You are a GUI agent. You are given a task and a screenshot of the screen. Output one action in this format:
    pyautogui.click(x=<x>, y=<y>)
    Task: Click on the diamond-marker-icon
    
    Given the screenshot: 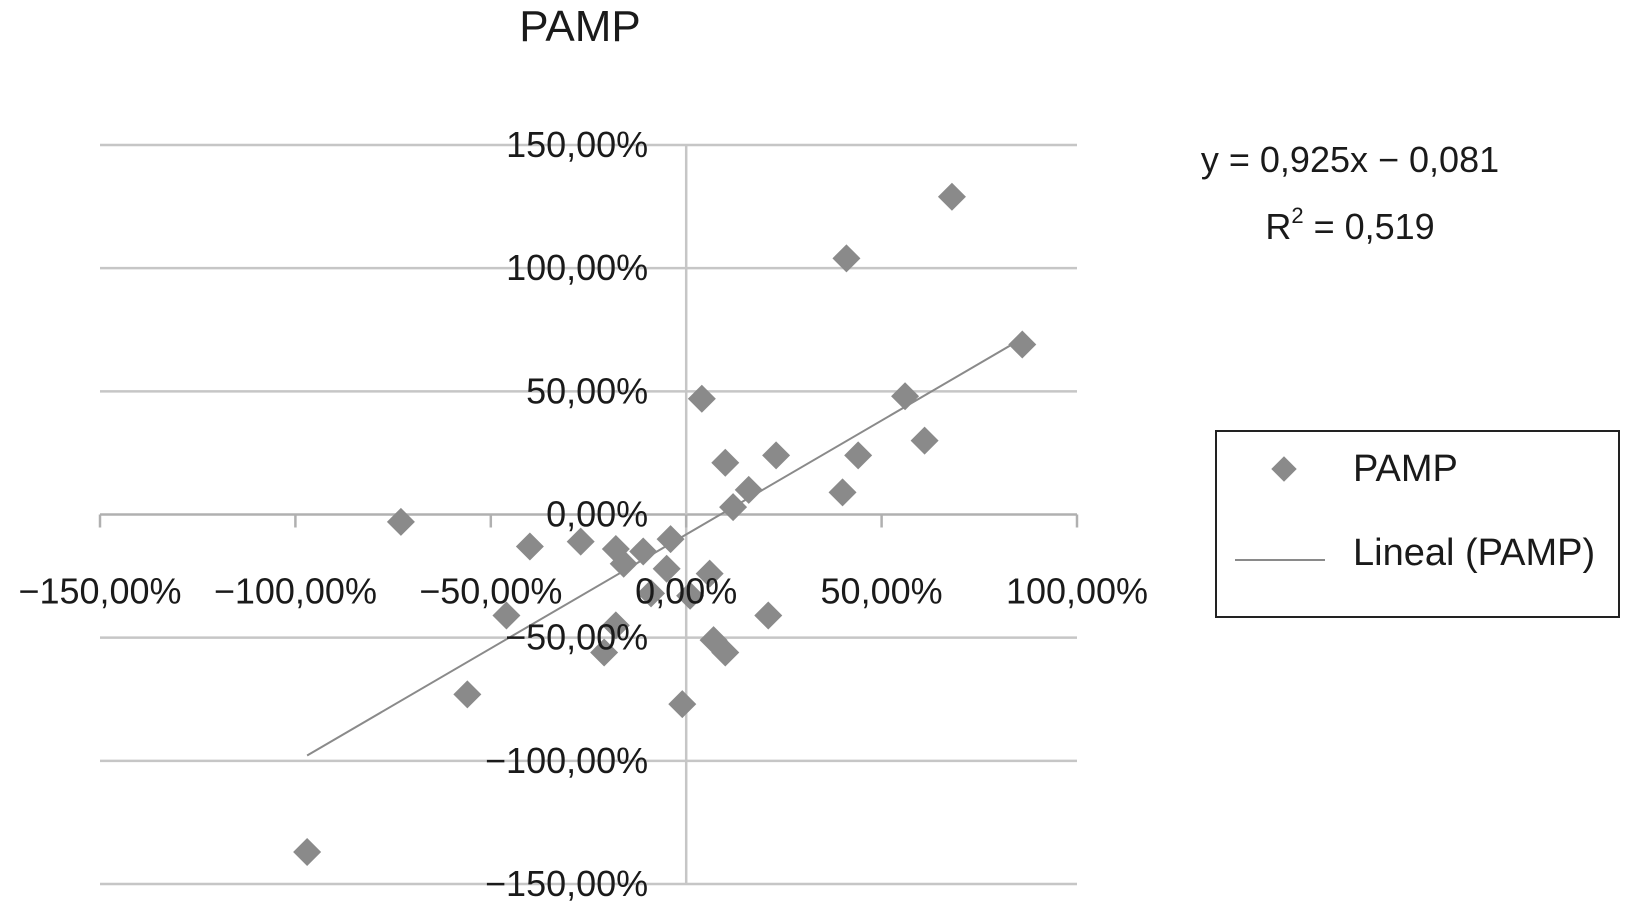 What is the action you would take?
    pyautogui.click(x=1284, y=469)
    